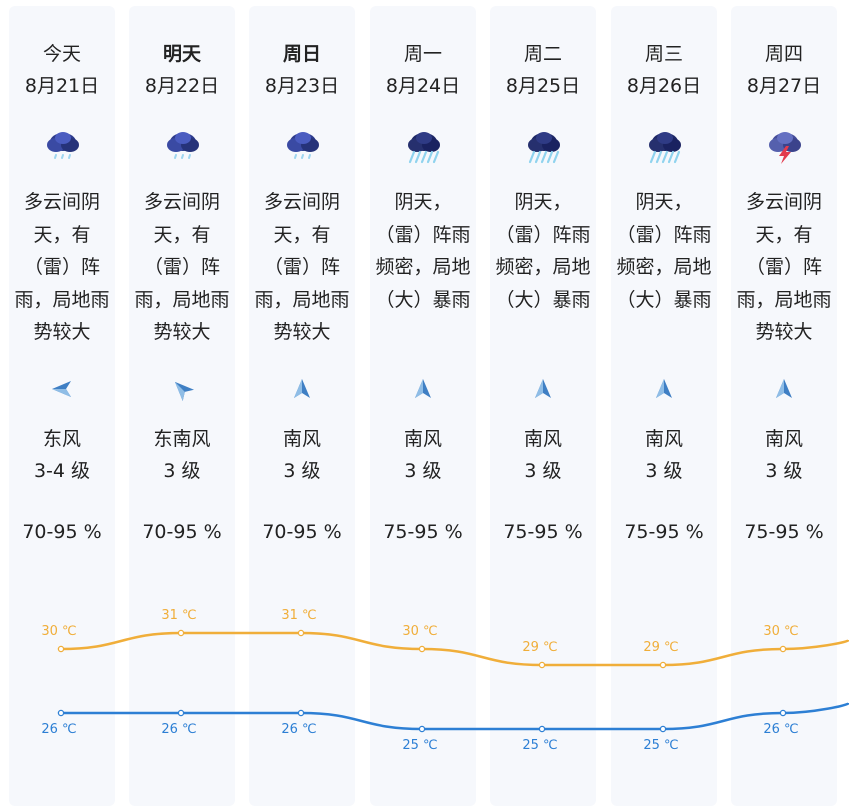 The width and height of the screenshot is (849, 810). Describe the element at coordinates (663, 54) in the screenshot. I see `day-label: 周三` at that location.